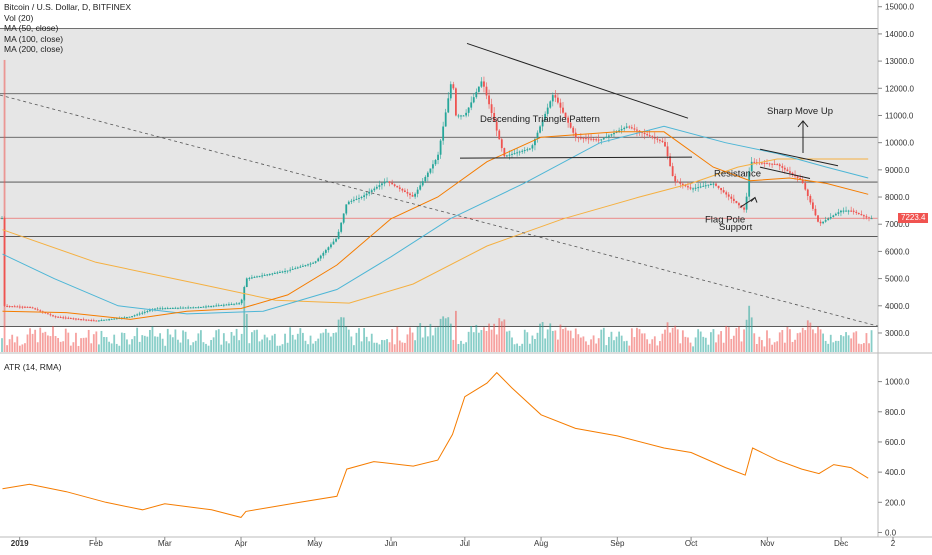  Describe the element at coordinates (747, 202) in the screenshot. I see `flag-pole-arrow` at that location.